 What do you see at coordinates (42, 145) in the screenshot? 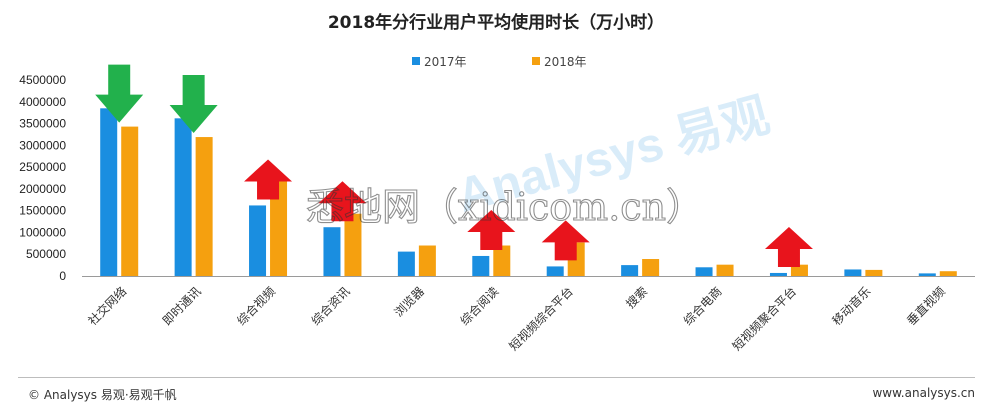
I see `y-tick-label: 3000000` at bounding box center [42, 145].